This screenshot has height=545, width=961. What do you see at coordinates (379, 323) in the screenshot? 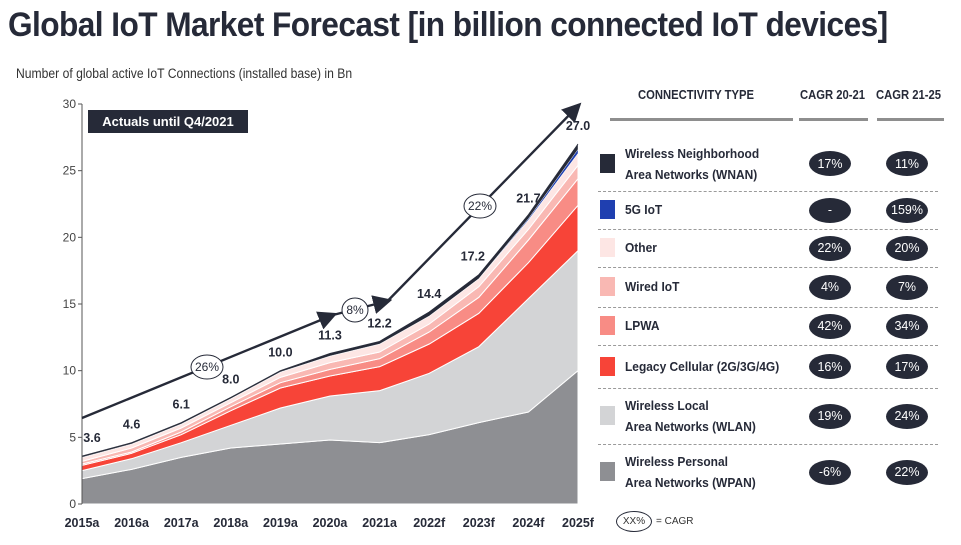
I see `total-data-label: 12.2` at bounding box center [379, 323].